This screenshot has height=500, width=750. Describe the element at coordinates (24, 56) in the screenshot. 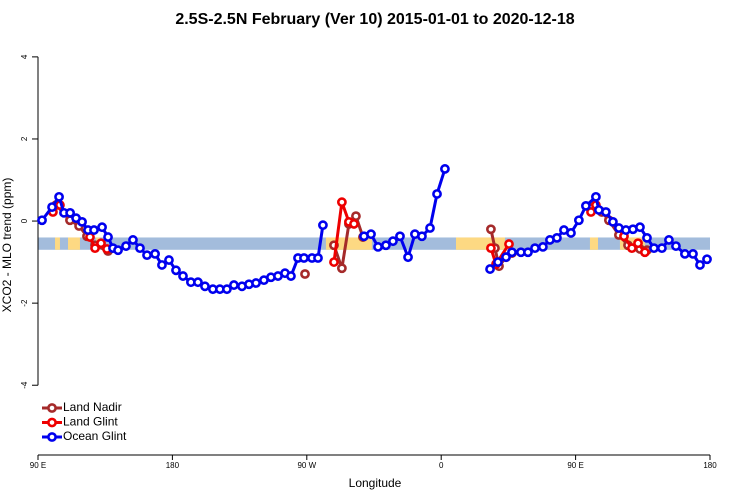

I see `y-tick-label: 4` at that location.